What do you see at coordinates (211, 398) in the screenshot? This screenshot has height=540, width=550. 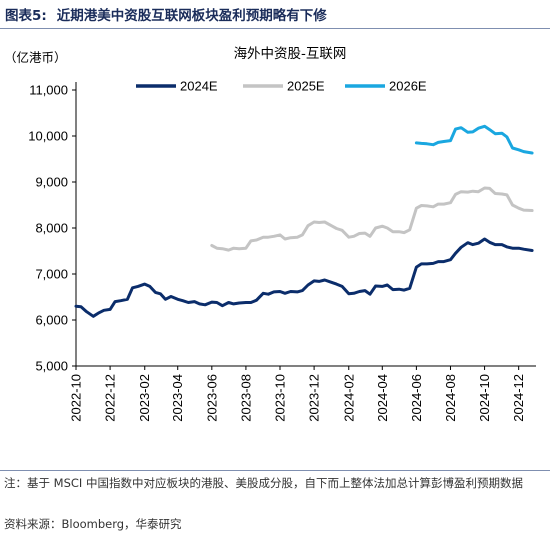 I see `x-tick-label: 2023-06` at bounding box center [211, 398].